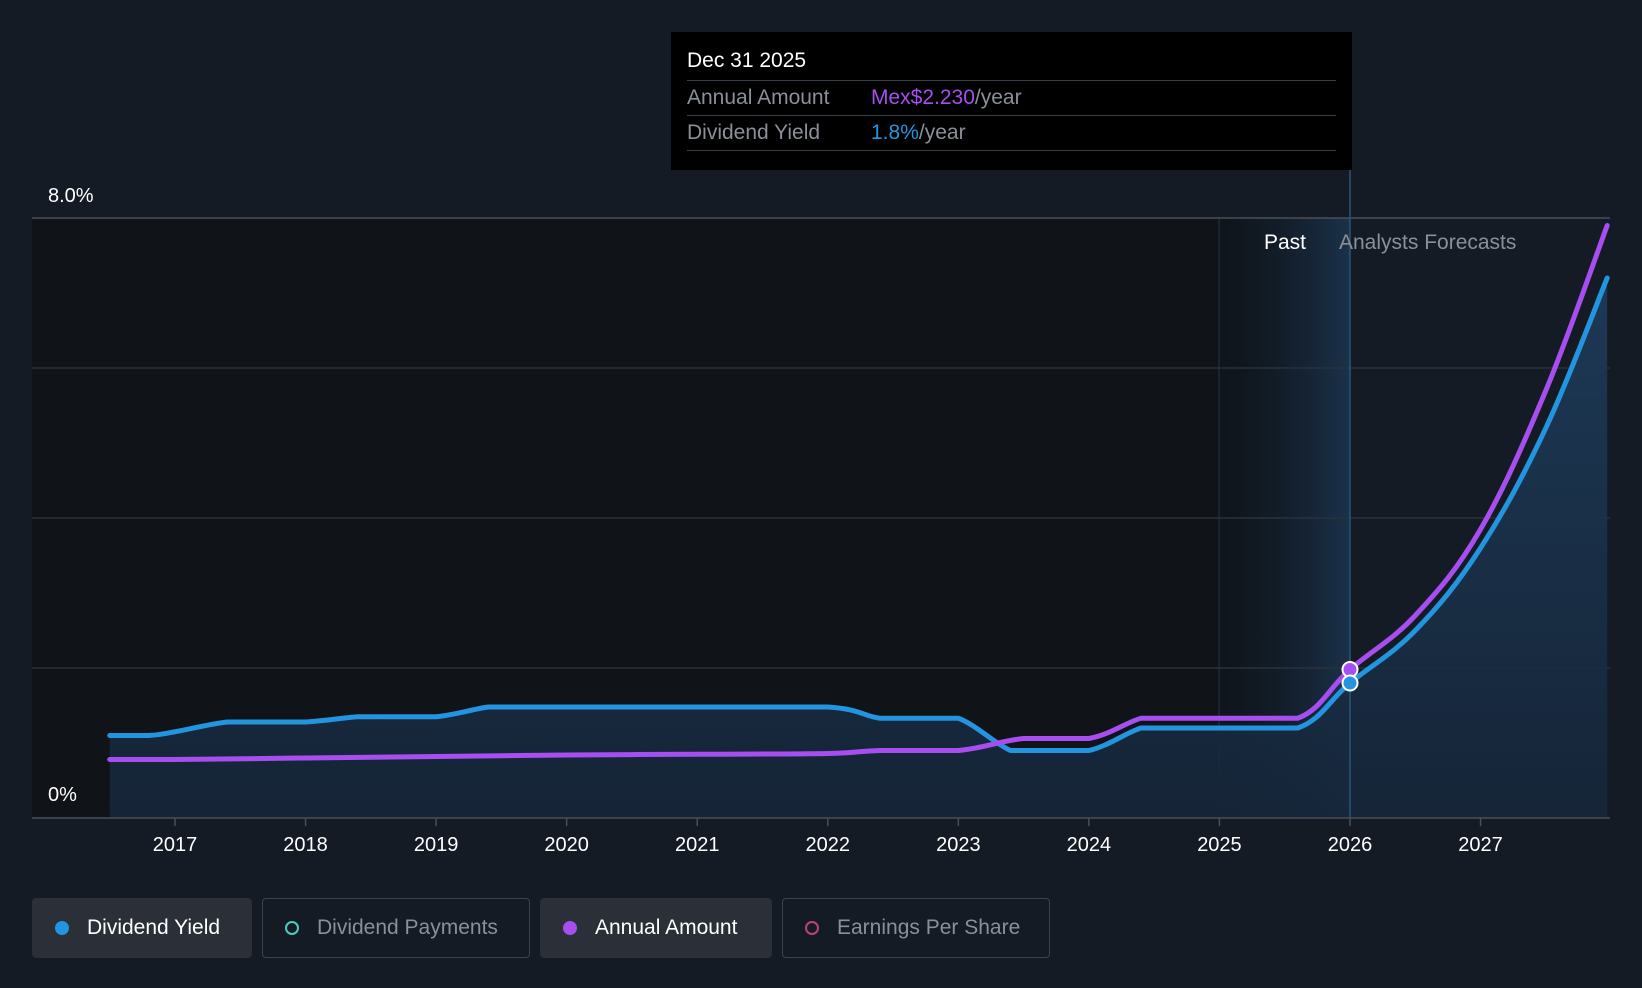  What do you see at coordinates (1427, 242) in the screenshot?
I see `analysts-forecasts-label: Analysts Forecasts` at bounding box center [1427, 242].